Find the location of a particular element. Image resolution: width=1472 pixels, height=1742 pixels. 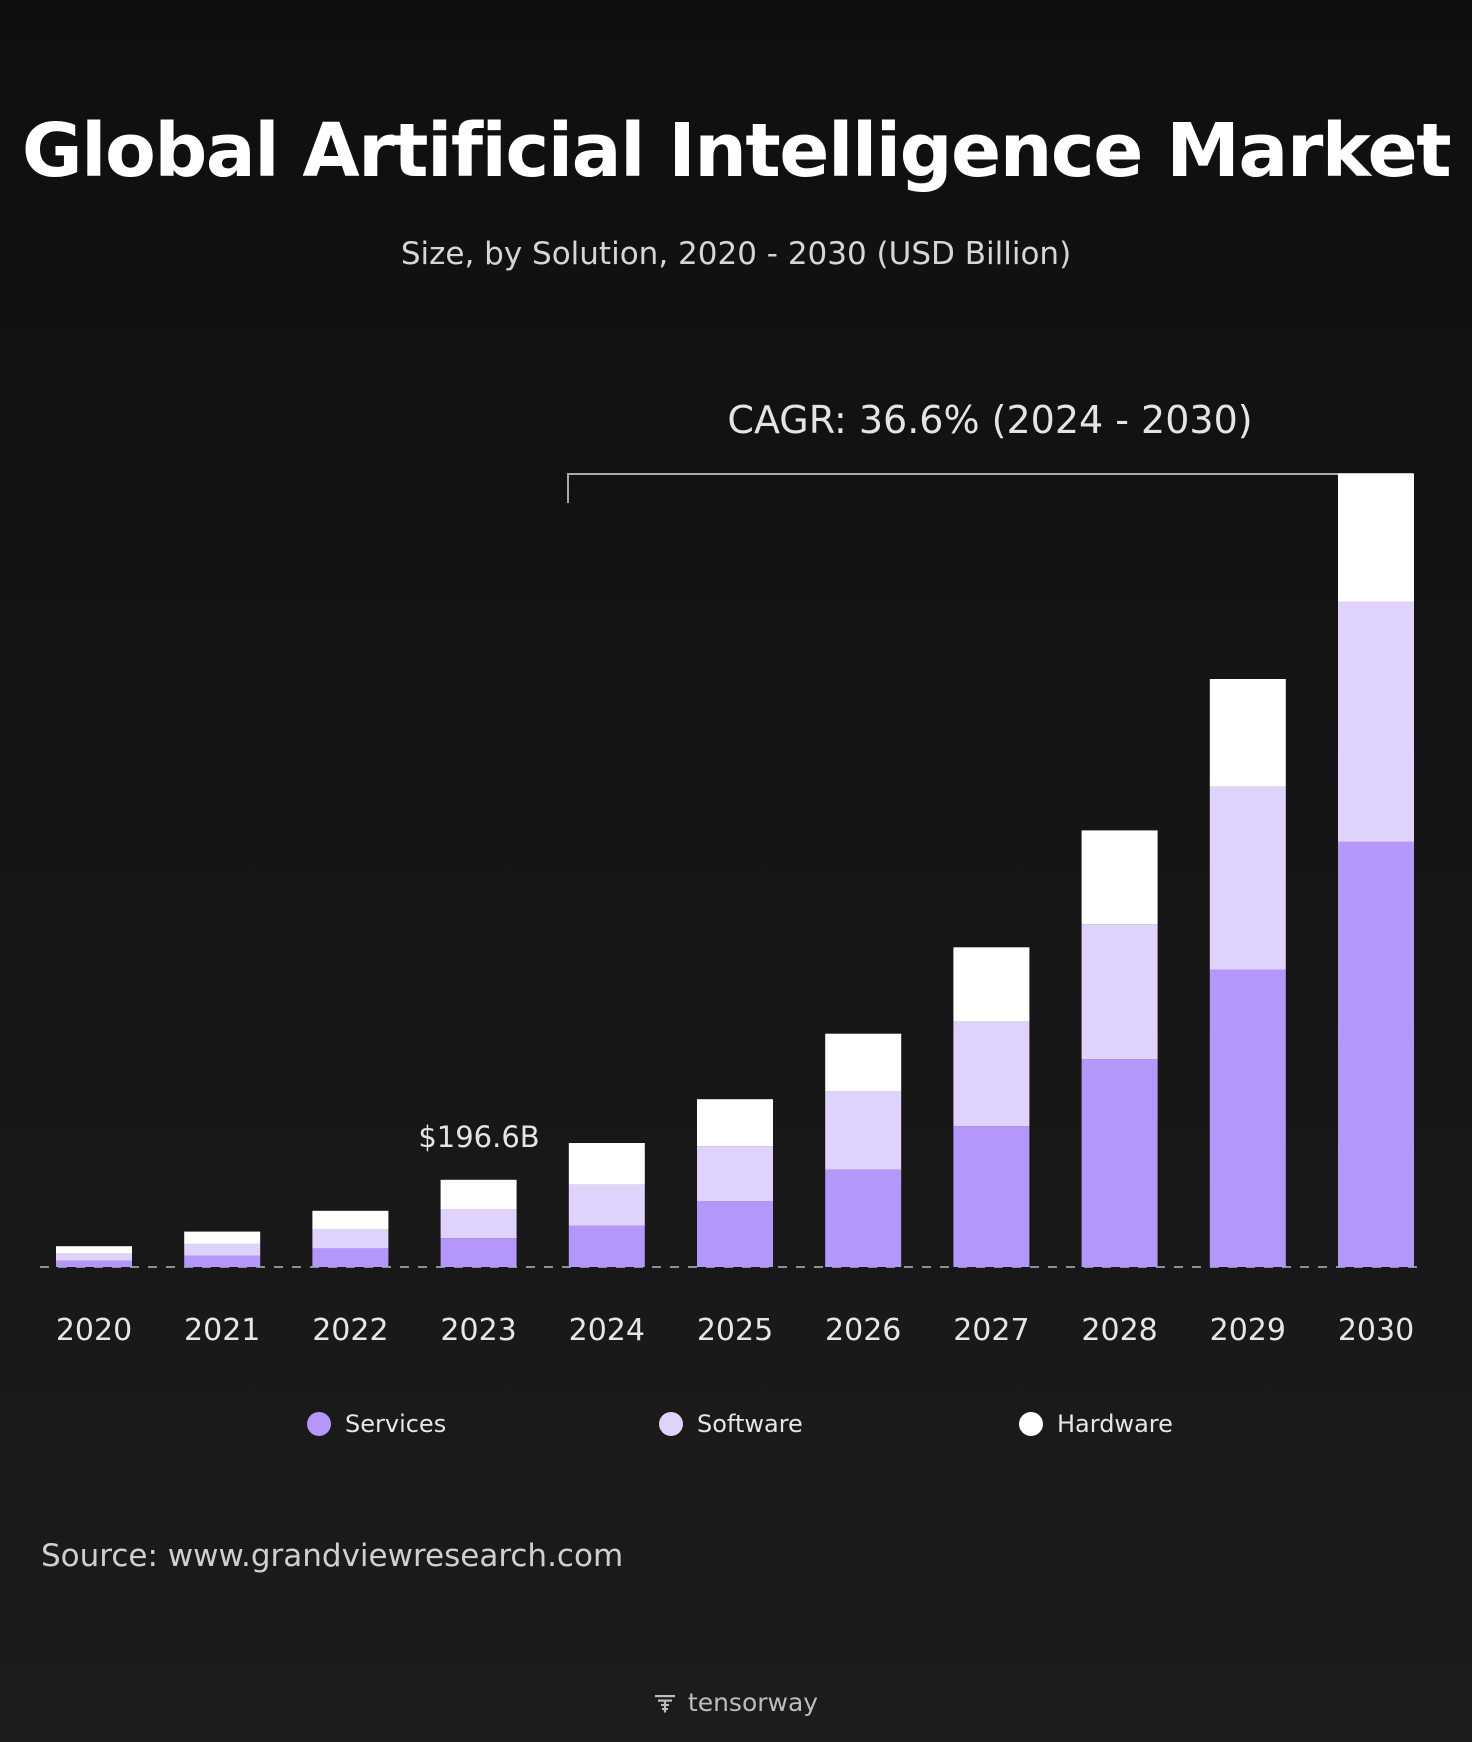

bar-software-2029 is located at coordinates (1247, 878).